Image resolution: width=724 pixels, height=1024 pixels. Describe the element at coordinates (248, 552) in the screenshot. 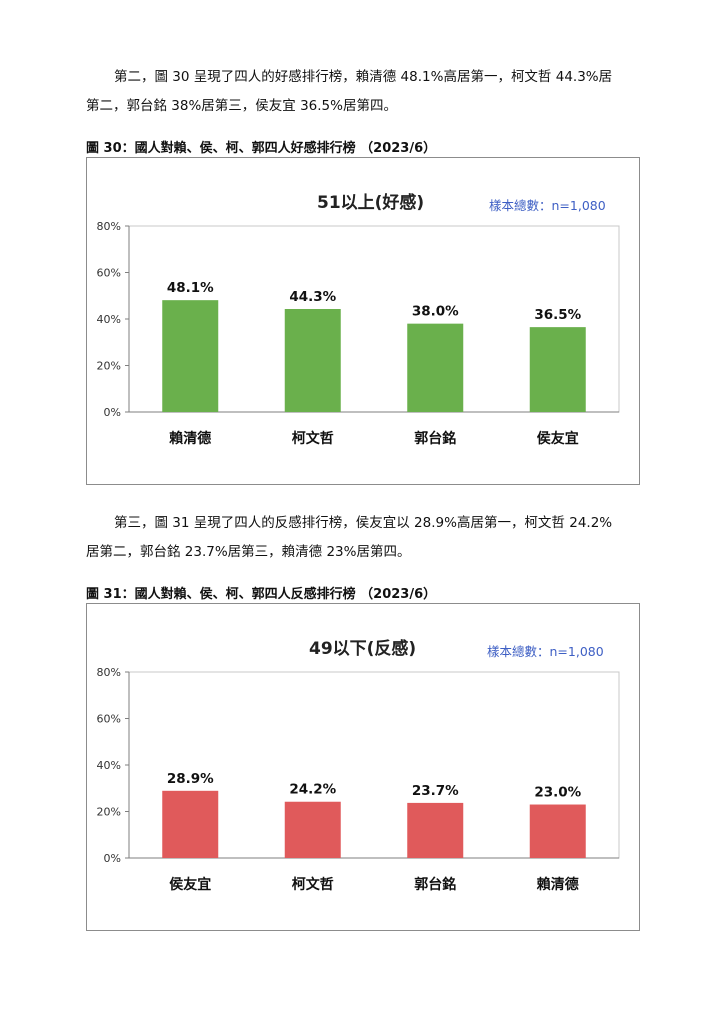

I see `paragraph-line: 居第二，郭台銘 23.7%居第三，賴清德 23%居第四。` at that location.